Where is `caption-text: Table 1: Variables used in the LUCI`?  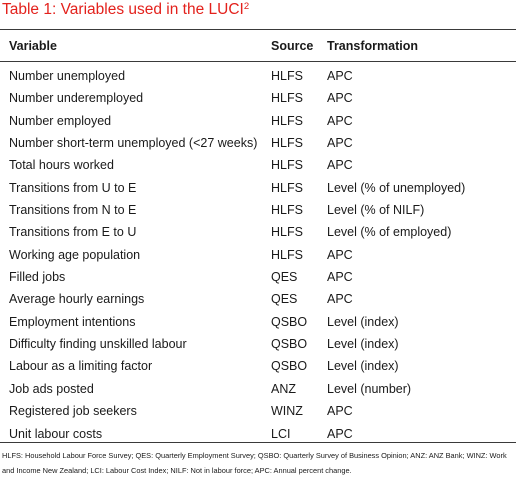
caption-text: Table 1: Variables used in the LUCI is located at coordinates (123, 9).